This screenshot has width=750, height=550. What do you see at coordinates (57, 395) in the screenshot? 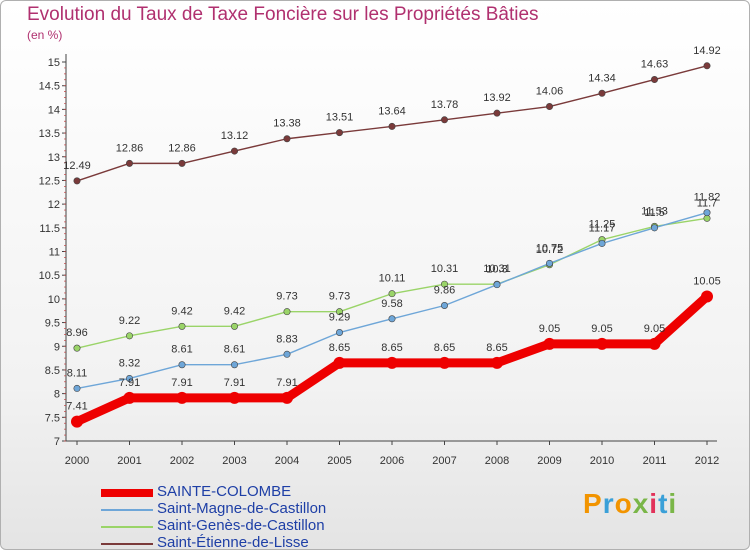
I see `y-tick-label: 8` at bounding box center [57, 395].